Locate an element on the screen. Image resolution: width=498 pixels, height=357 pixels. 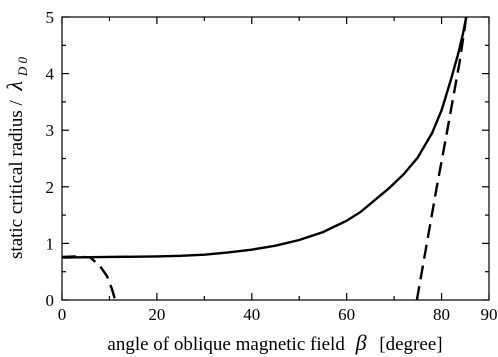
y-tick-label: 1 is located at coordinates (50, 243).